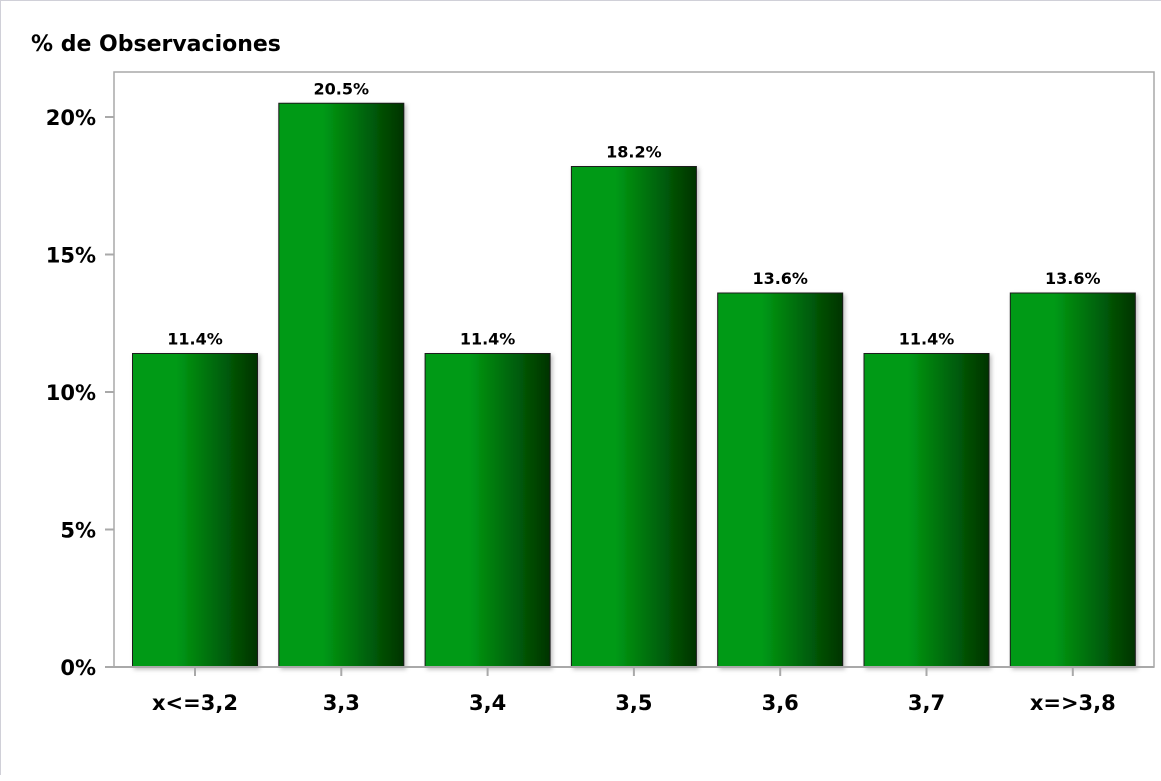 The image size is (1161, 781). What do you see at coordinates (926, 703) in the screenshot?
I see `x-tick-label: 3,7` at bounding box center [926, 703].